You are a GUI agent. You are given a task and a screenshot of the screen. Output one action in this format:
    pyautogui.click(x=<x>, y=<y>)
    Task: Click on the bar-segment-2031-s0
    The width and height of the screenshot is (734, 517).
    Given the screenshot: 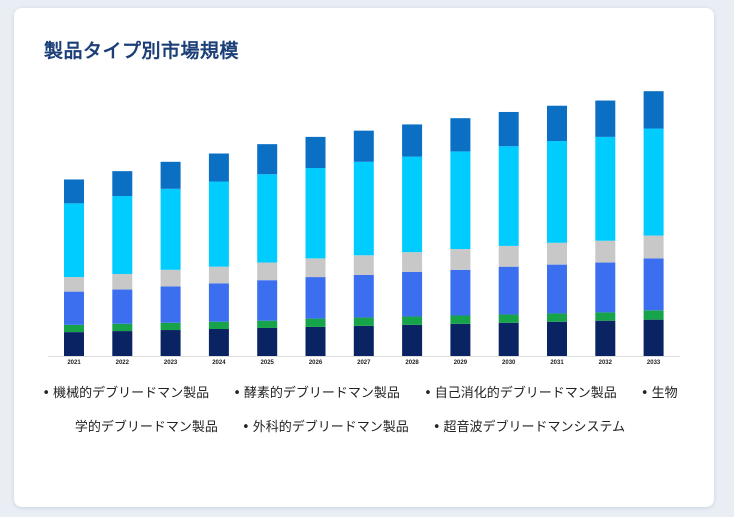 What is the action you would take?
    pyautogui.click(x=557, y=338)
    